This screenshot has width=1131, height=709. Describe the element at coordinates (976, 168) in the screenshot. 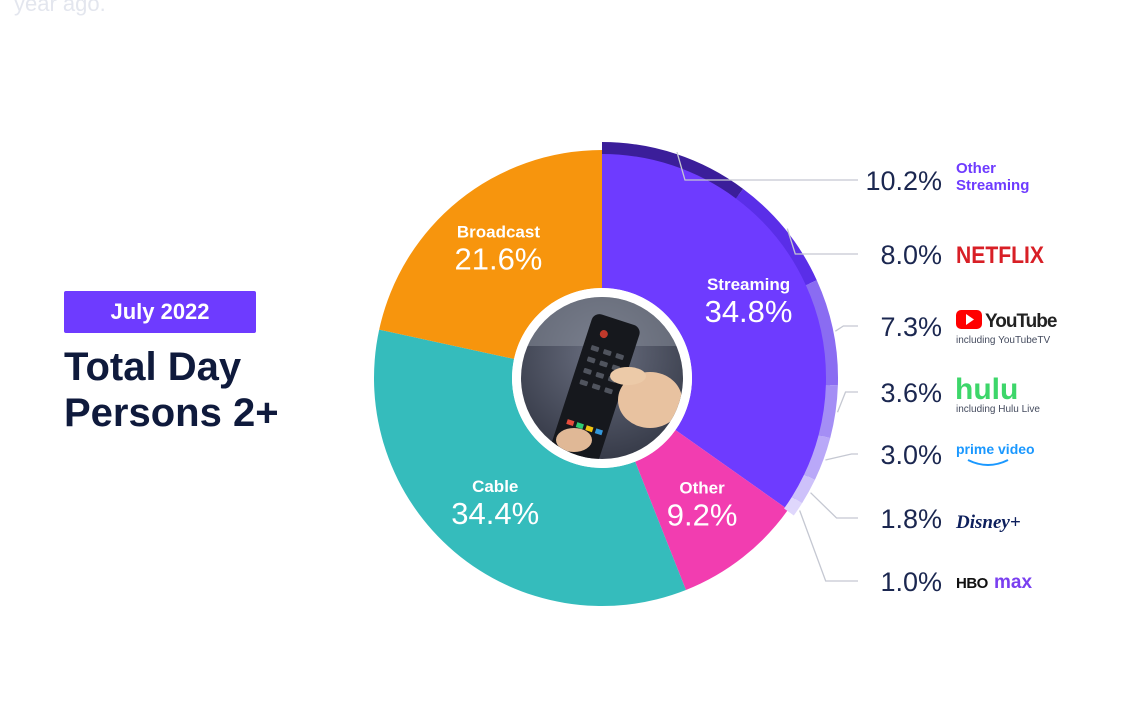

I see `legend-label-other-streaming-1: Other` at that location.